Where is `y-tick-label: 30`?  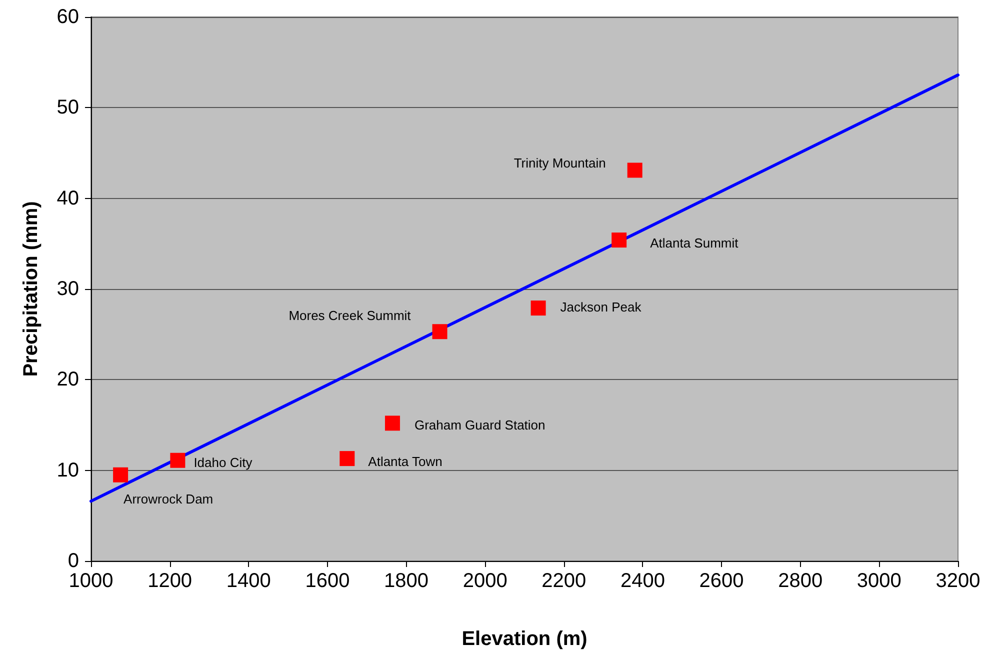
y-tick-label: 30 is located at coordinates (67, 289).